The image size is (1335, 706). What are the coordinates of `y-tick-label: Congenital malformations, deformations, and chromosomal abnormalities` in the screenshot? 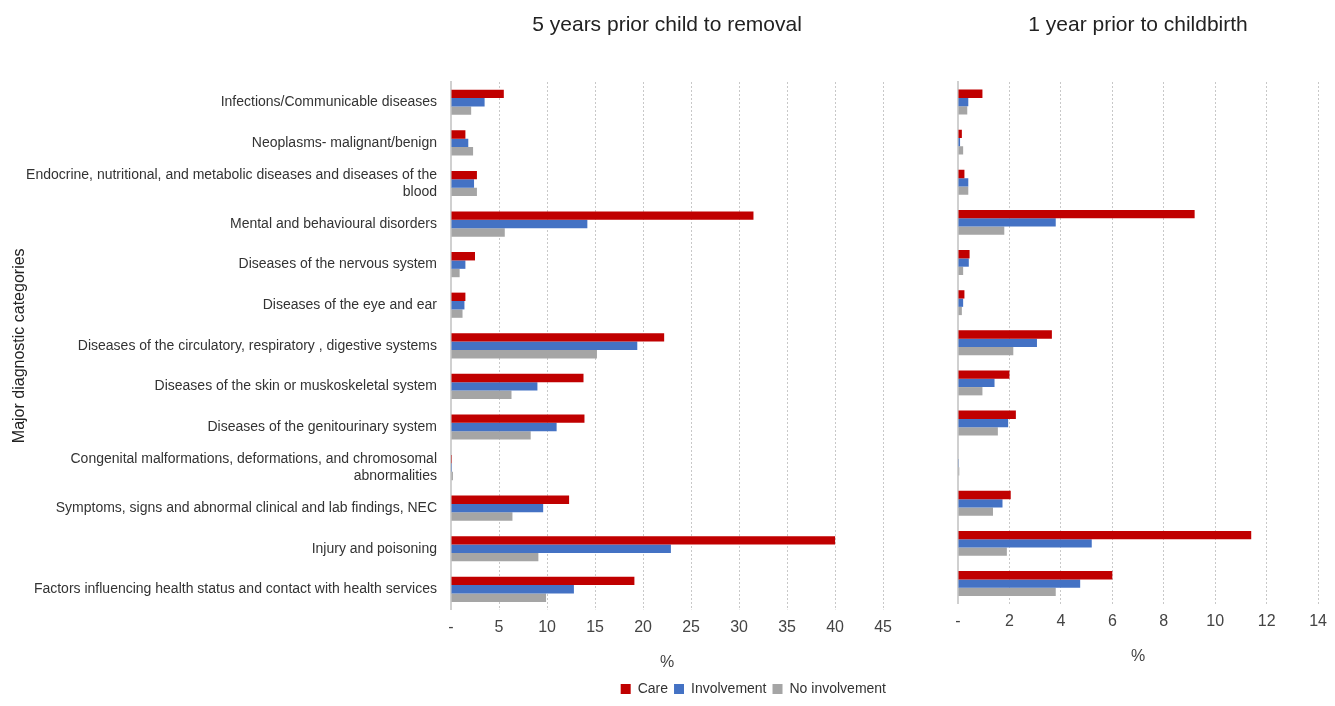 It's located at (253, 466).